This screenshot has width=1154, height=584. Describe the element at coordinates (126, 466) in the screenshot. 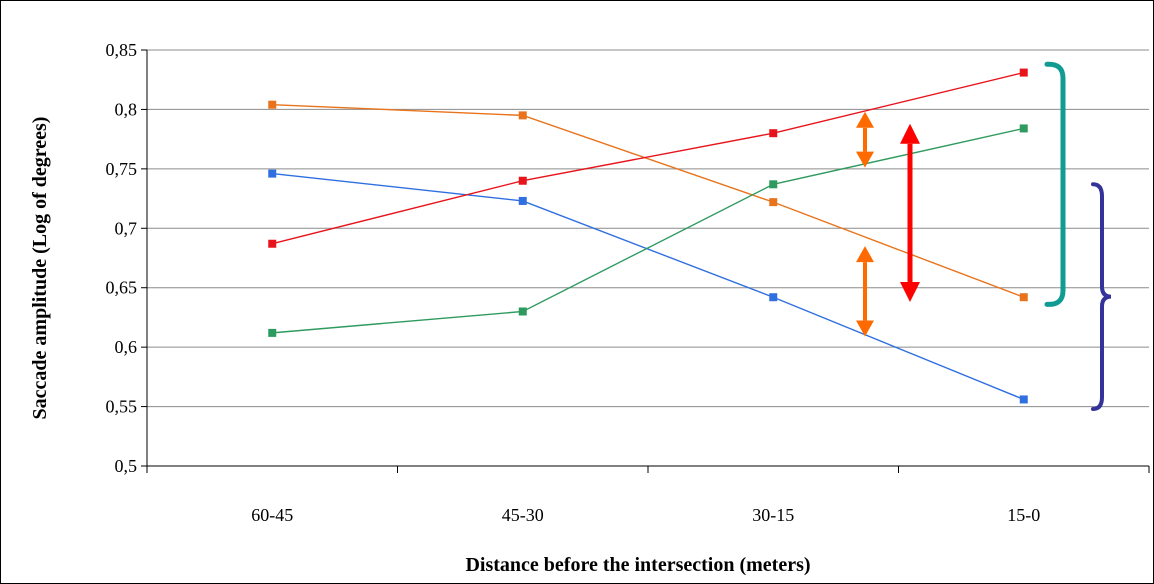

I see `y-tick-label: 0,5` at that location.